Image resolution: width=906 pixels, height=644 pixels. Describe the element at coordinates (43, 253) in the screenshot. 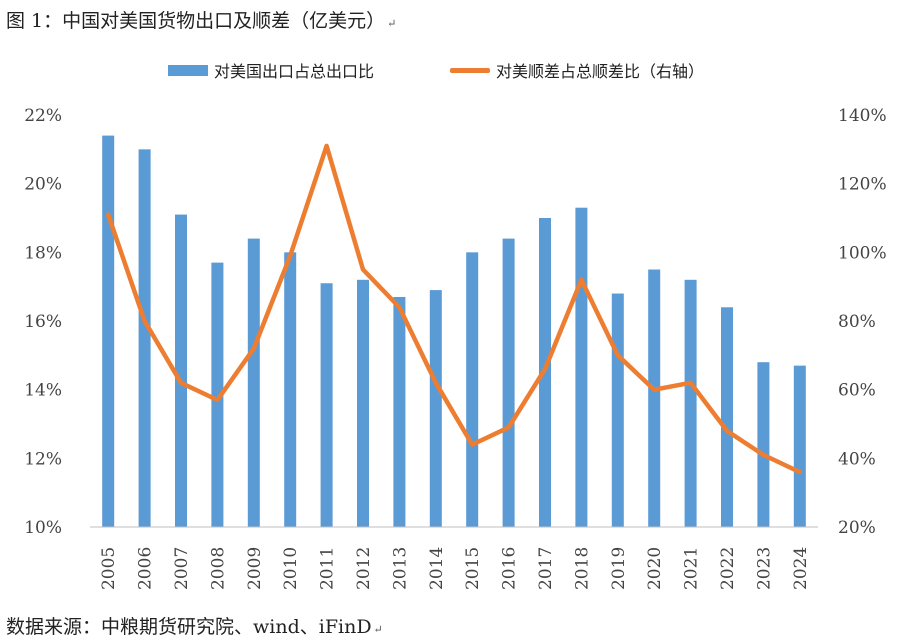

I see `left-axis-tick-label: 18%` at that location.